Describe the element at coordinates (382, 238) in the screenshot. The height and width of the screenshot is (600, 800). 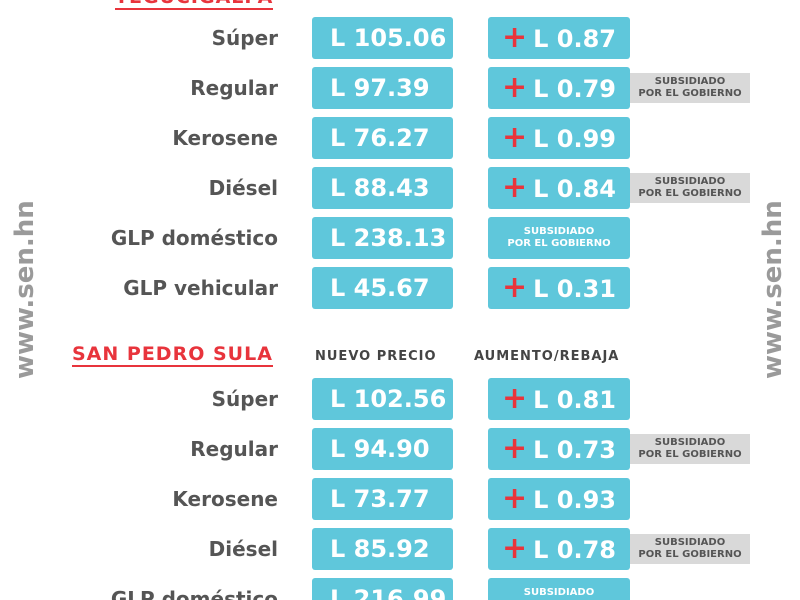
I see `price-box: L 238.13` at that location.